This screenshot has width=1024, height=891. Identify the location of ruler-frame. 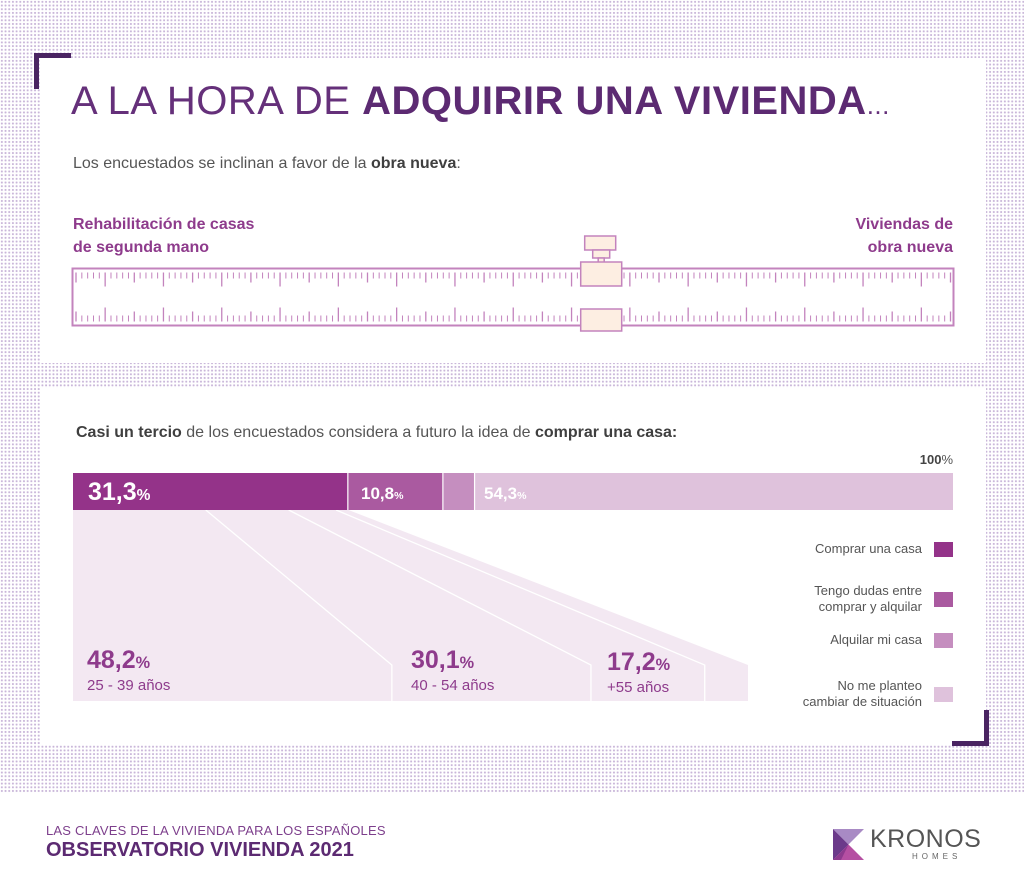
(513, 297).